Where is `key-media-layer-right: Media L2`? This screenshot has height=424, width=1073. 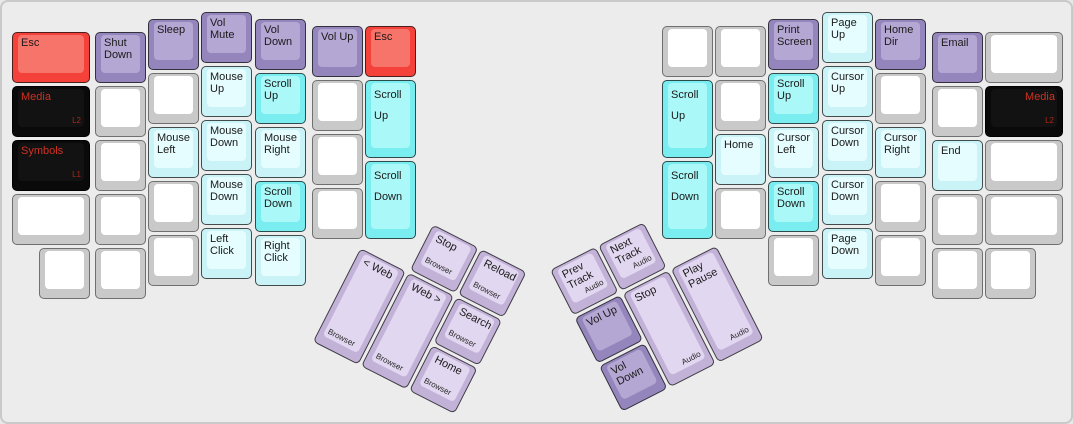
key-media-layer-right: Media L2 is located at coordinates (1024, 111).